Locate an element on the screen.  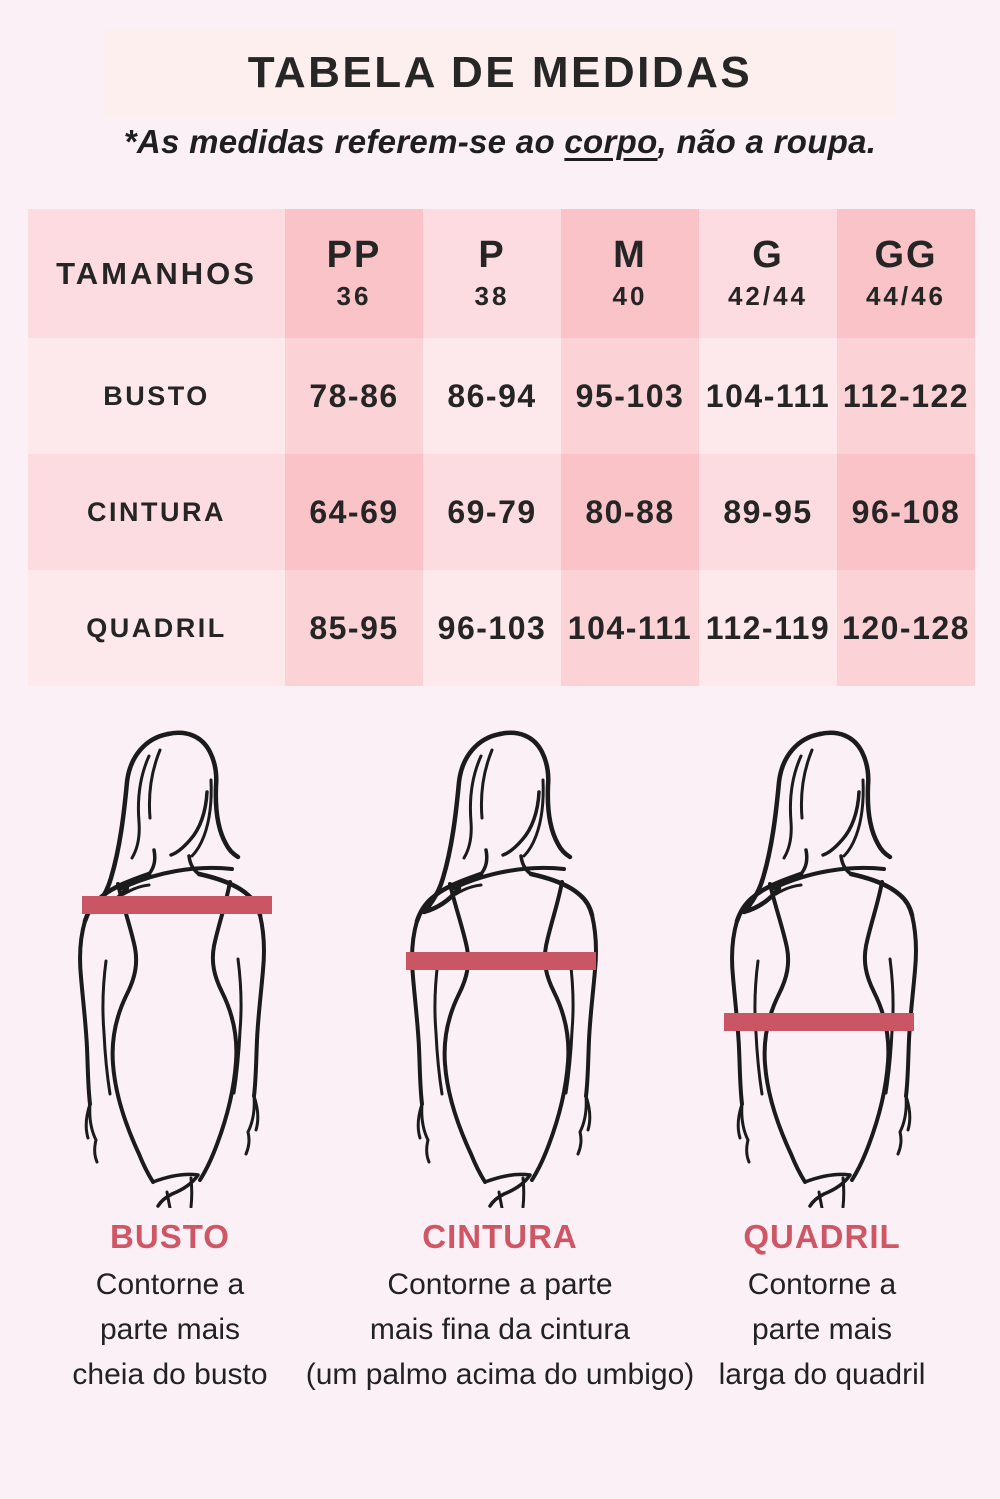
range-value: 96-103 is located at coordinates (492, 627).